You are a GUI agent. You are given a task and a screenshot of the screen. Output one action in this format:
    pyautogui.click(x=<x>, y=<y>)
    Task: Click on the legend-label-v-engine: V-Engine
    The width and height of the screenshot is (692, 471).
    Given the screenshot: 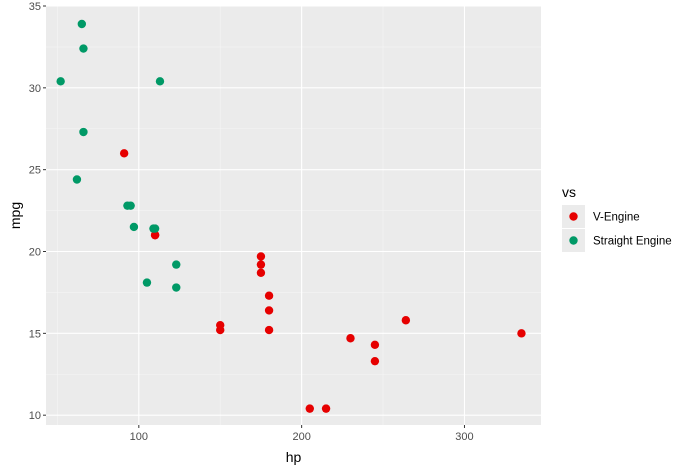 What is the action you would take?
    pyautogui.click(x=616, y=218)
    